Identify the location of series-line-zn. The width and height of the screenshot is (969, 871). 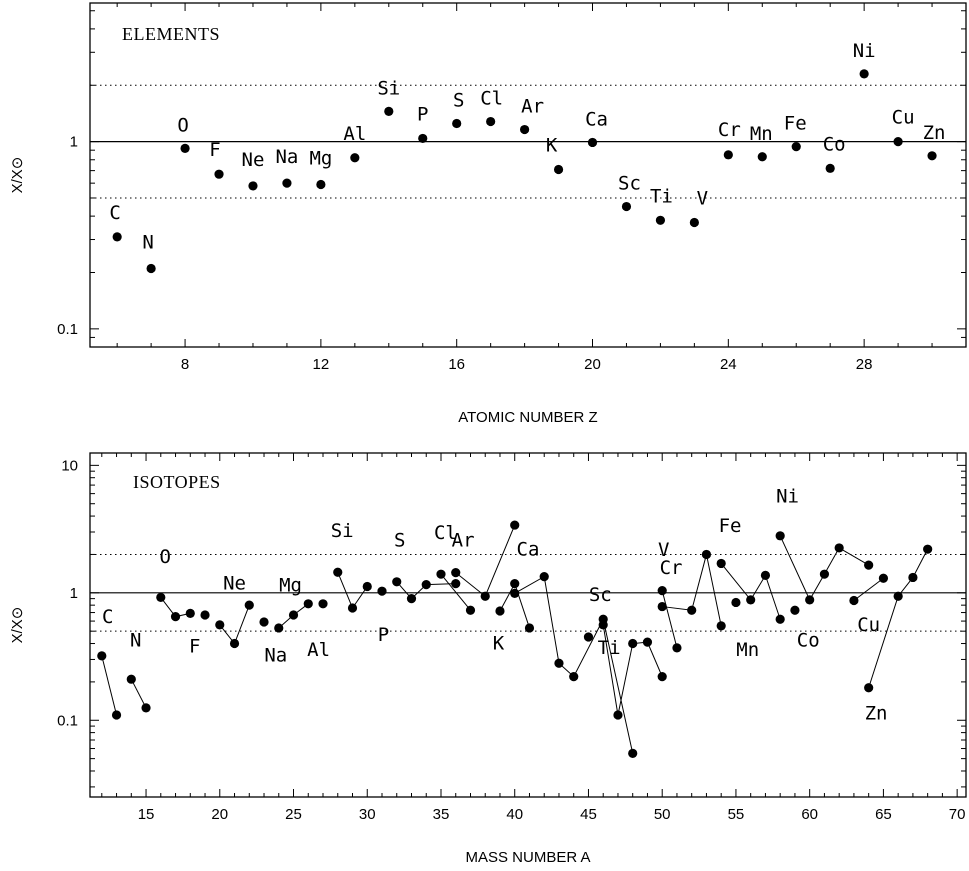
(898, 618).